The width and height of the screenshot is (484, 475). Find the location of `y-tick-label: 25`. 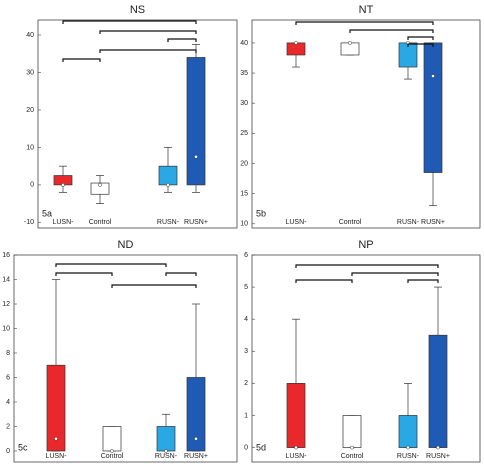

y-tick-label: 25 is located at coordinates (244, 133).